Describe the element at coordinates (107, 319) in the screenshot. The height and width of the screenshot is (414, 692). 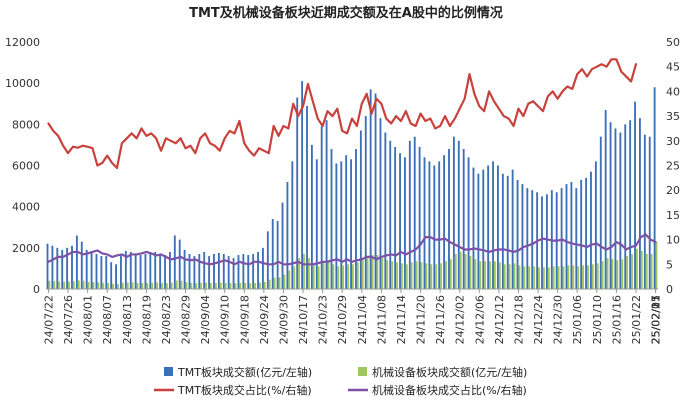
I see `x-tick-label-3: 24/08/07` at that location.